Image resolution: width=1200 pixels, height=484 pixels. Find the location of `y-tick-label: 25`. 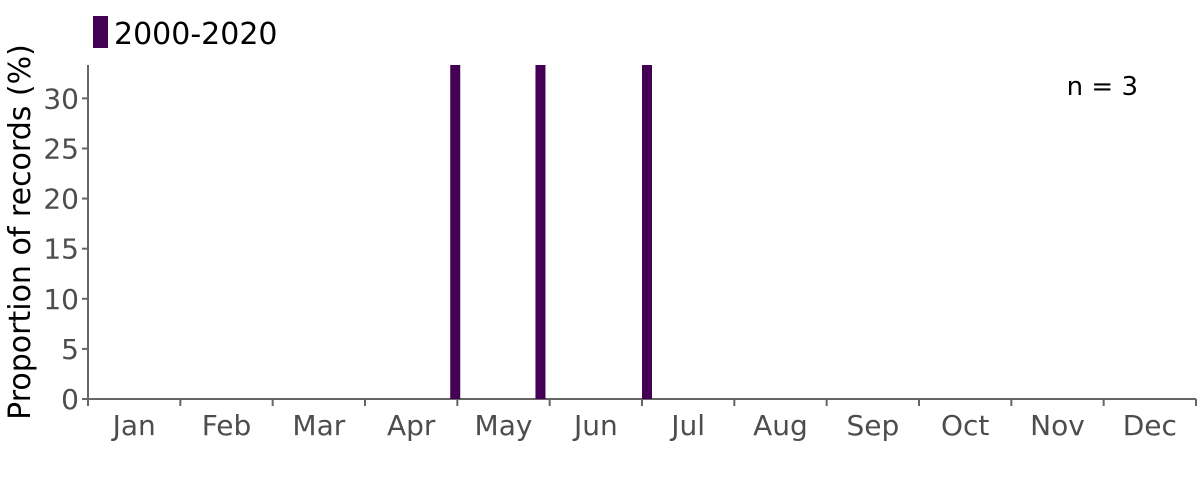

y-tick-label: 25 is located at coordinates (61, 148).